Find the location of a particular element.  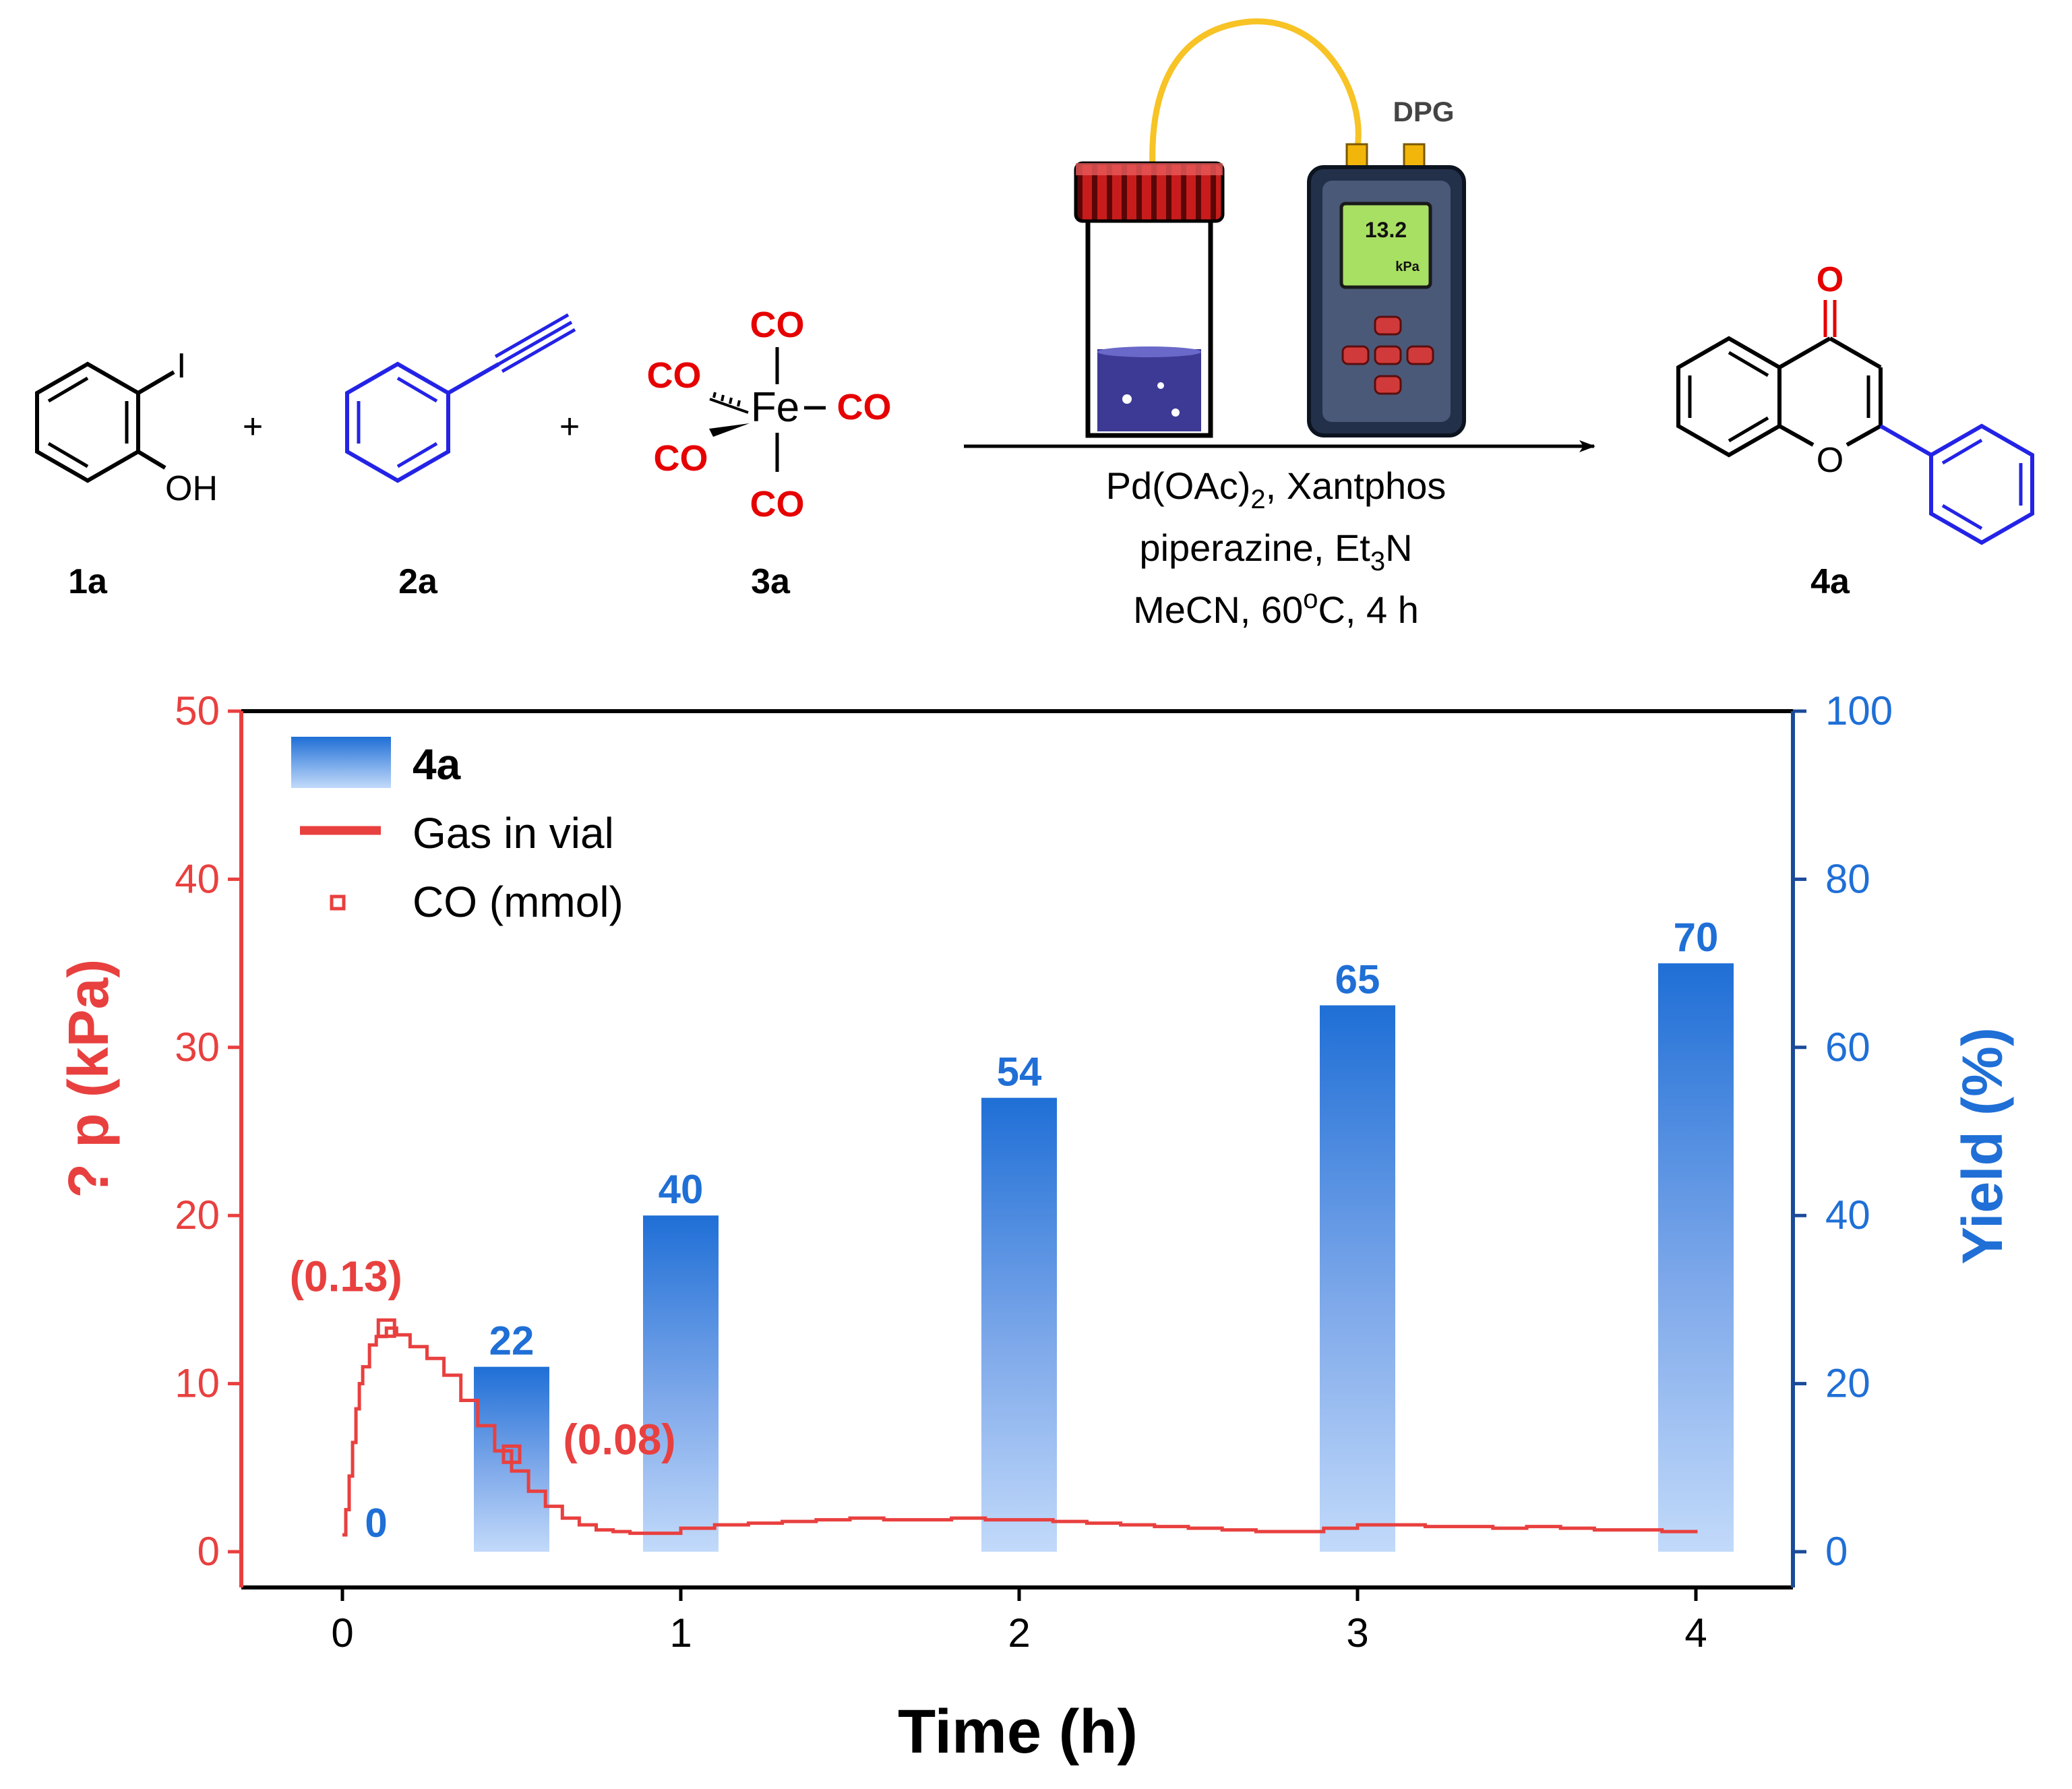

co-value-label: (0.13) is located at coordinates (346, 1276).